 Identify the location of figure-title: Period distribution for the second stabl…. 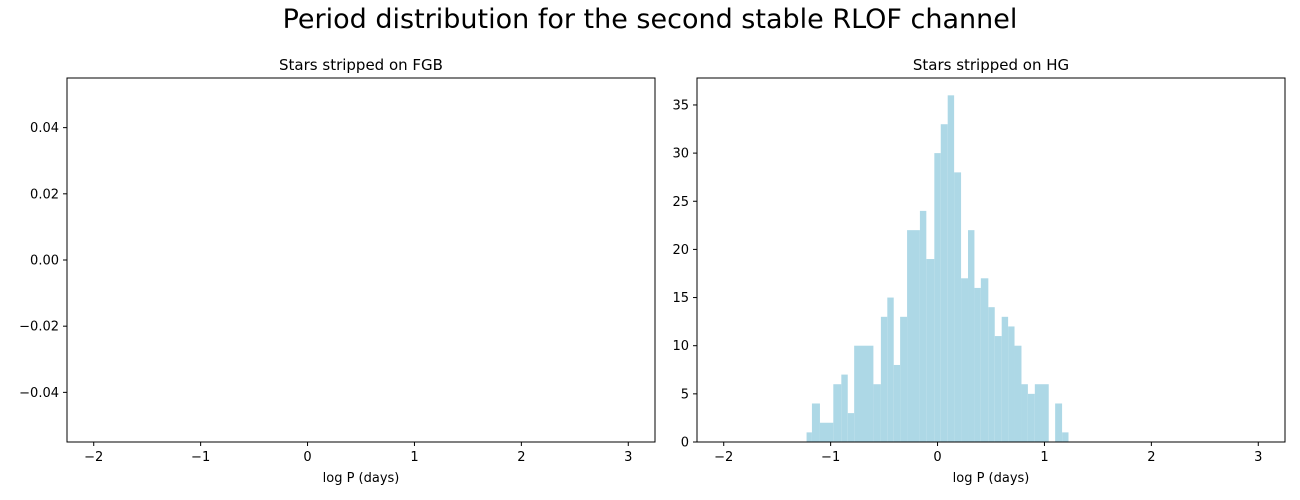
(650, 19).